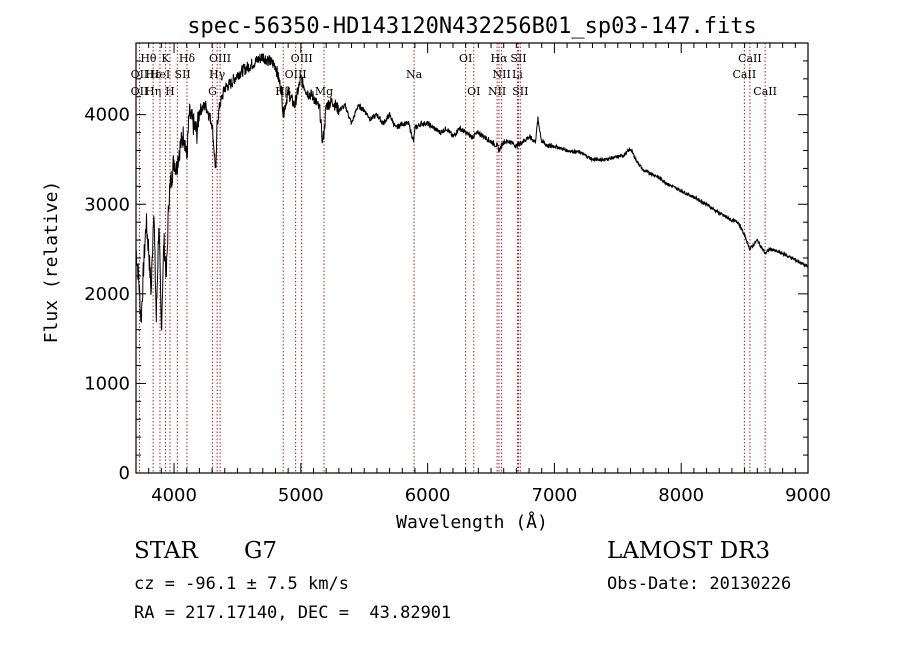 The image size is (900, 649). What do you see at coordinates (51, 262) in the screenshot?
I see `y-axis-label: Flux (relative)` at bounding box center [51, 262].